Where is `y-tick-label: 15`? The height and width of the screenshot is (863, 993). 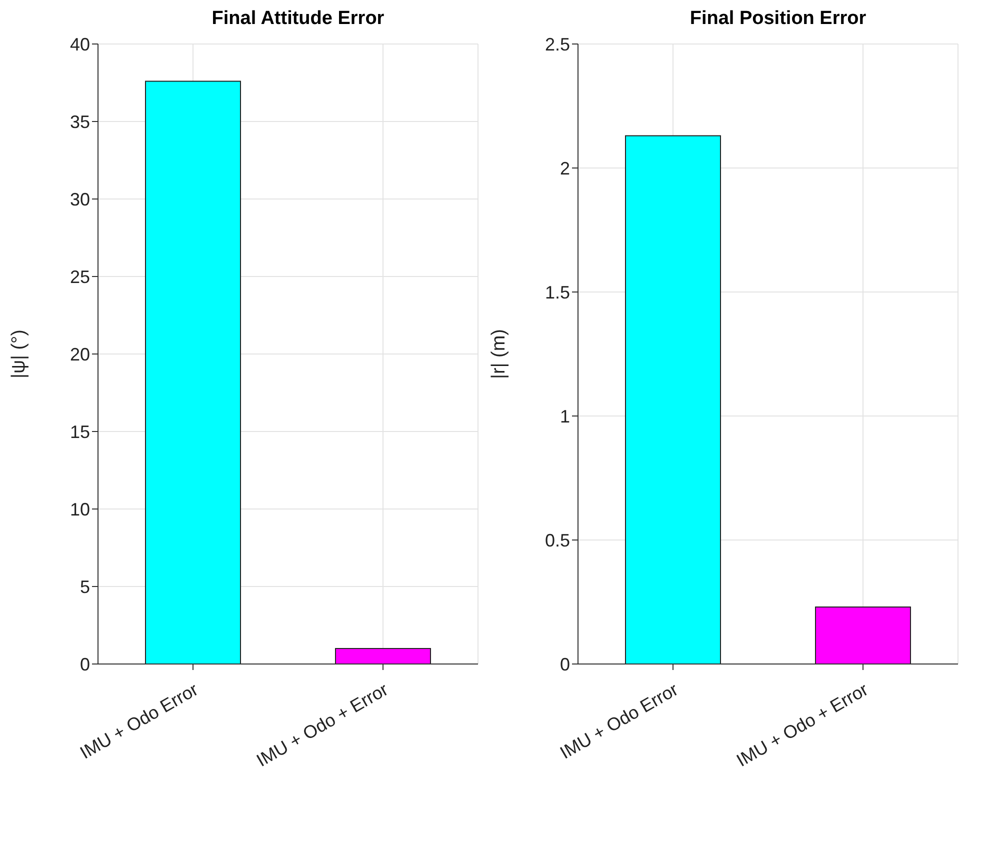
y-tick-label: 15 is located at coordinates (80, 432).